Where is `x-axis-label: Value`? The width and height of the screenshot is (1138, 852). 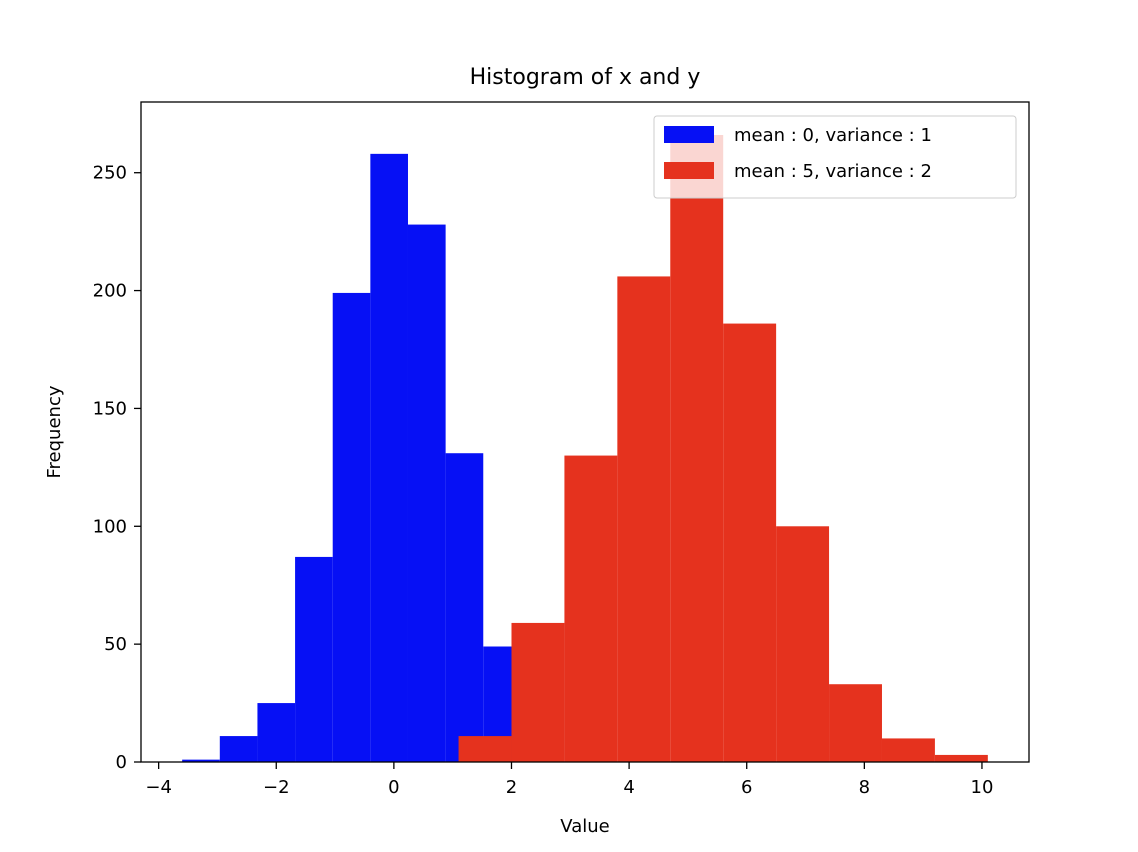
x-axis-label: Value is located at coordinates (584, 826).